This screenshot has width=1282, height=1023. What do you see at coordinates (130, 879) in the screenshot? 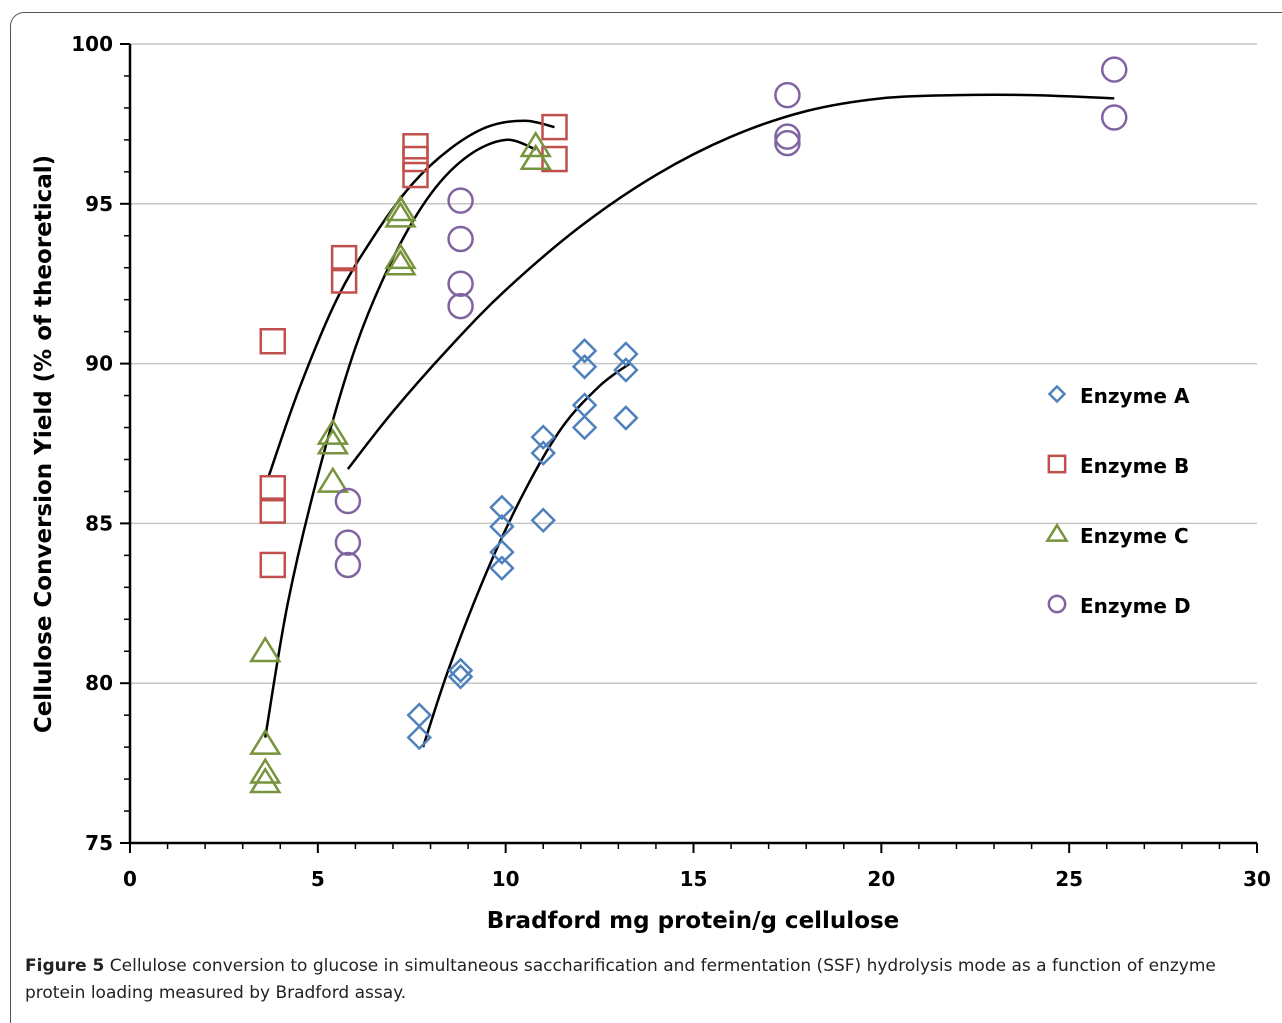
I see `x-tick-label: 0` at bounding box center [130, 879].